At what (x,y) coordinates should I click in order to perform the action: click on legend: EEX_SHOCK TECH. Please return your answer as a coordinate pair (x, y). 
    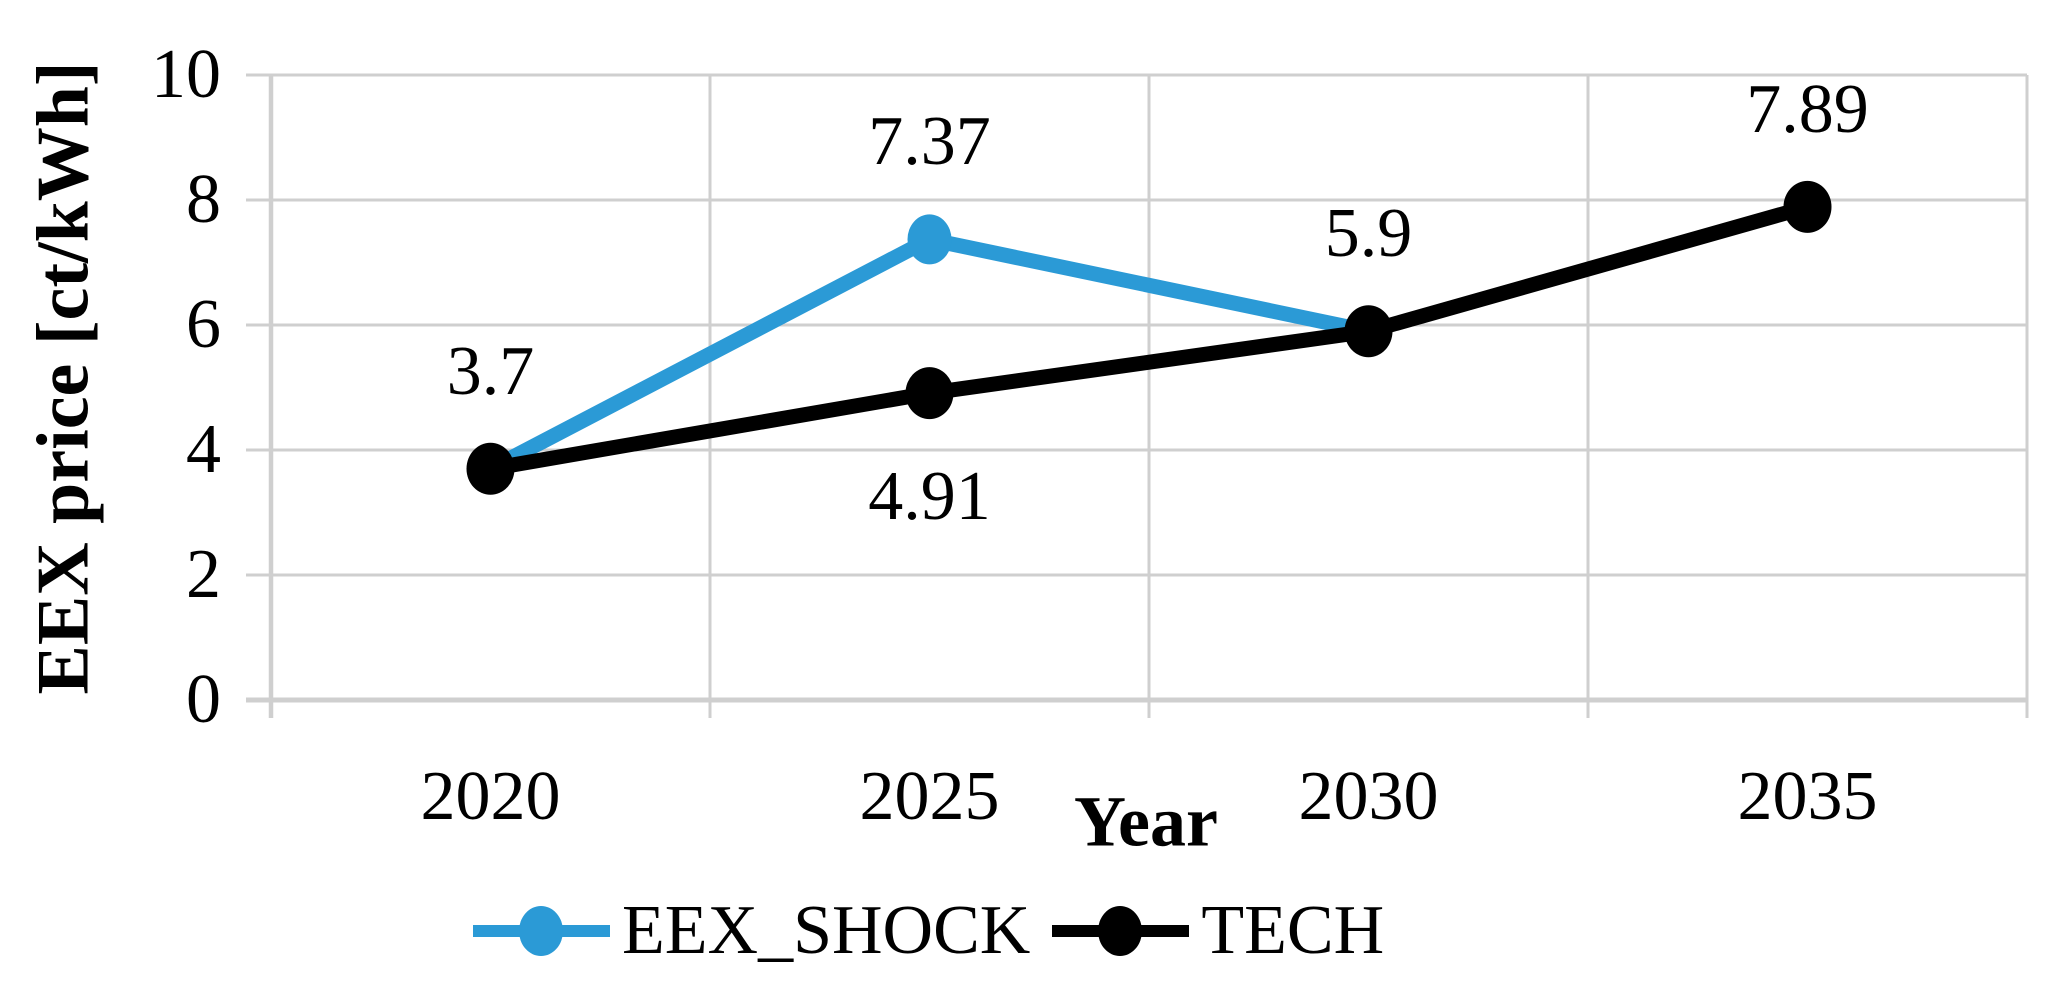
    Looking at the image, I should click on (928, 931).